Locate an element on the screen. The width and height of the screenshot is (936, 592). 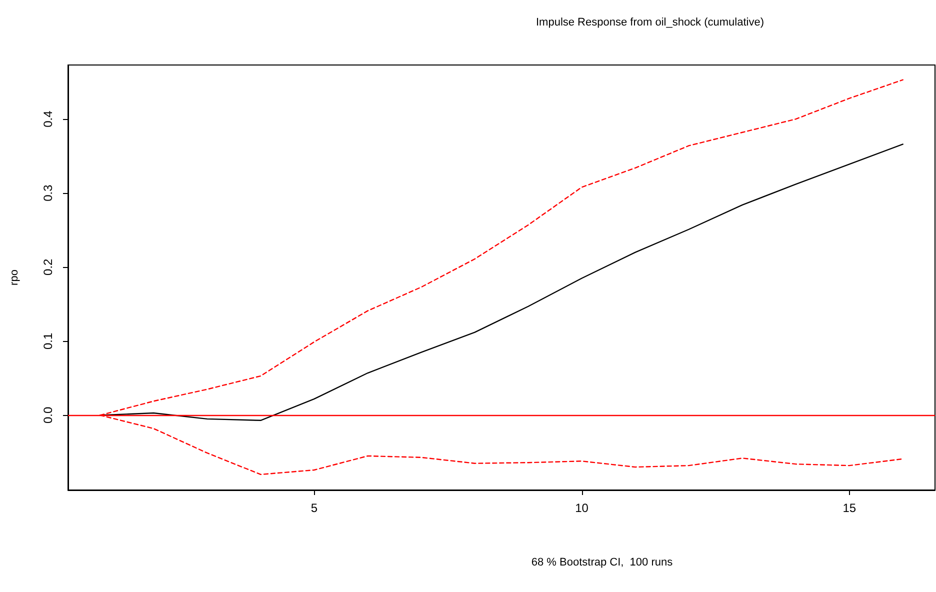
y-tick-label: 0.4 is located at coordinates (48, 119).